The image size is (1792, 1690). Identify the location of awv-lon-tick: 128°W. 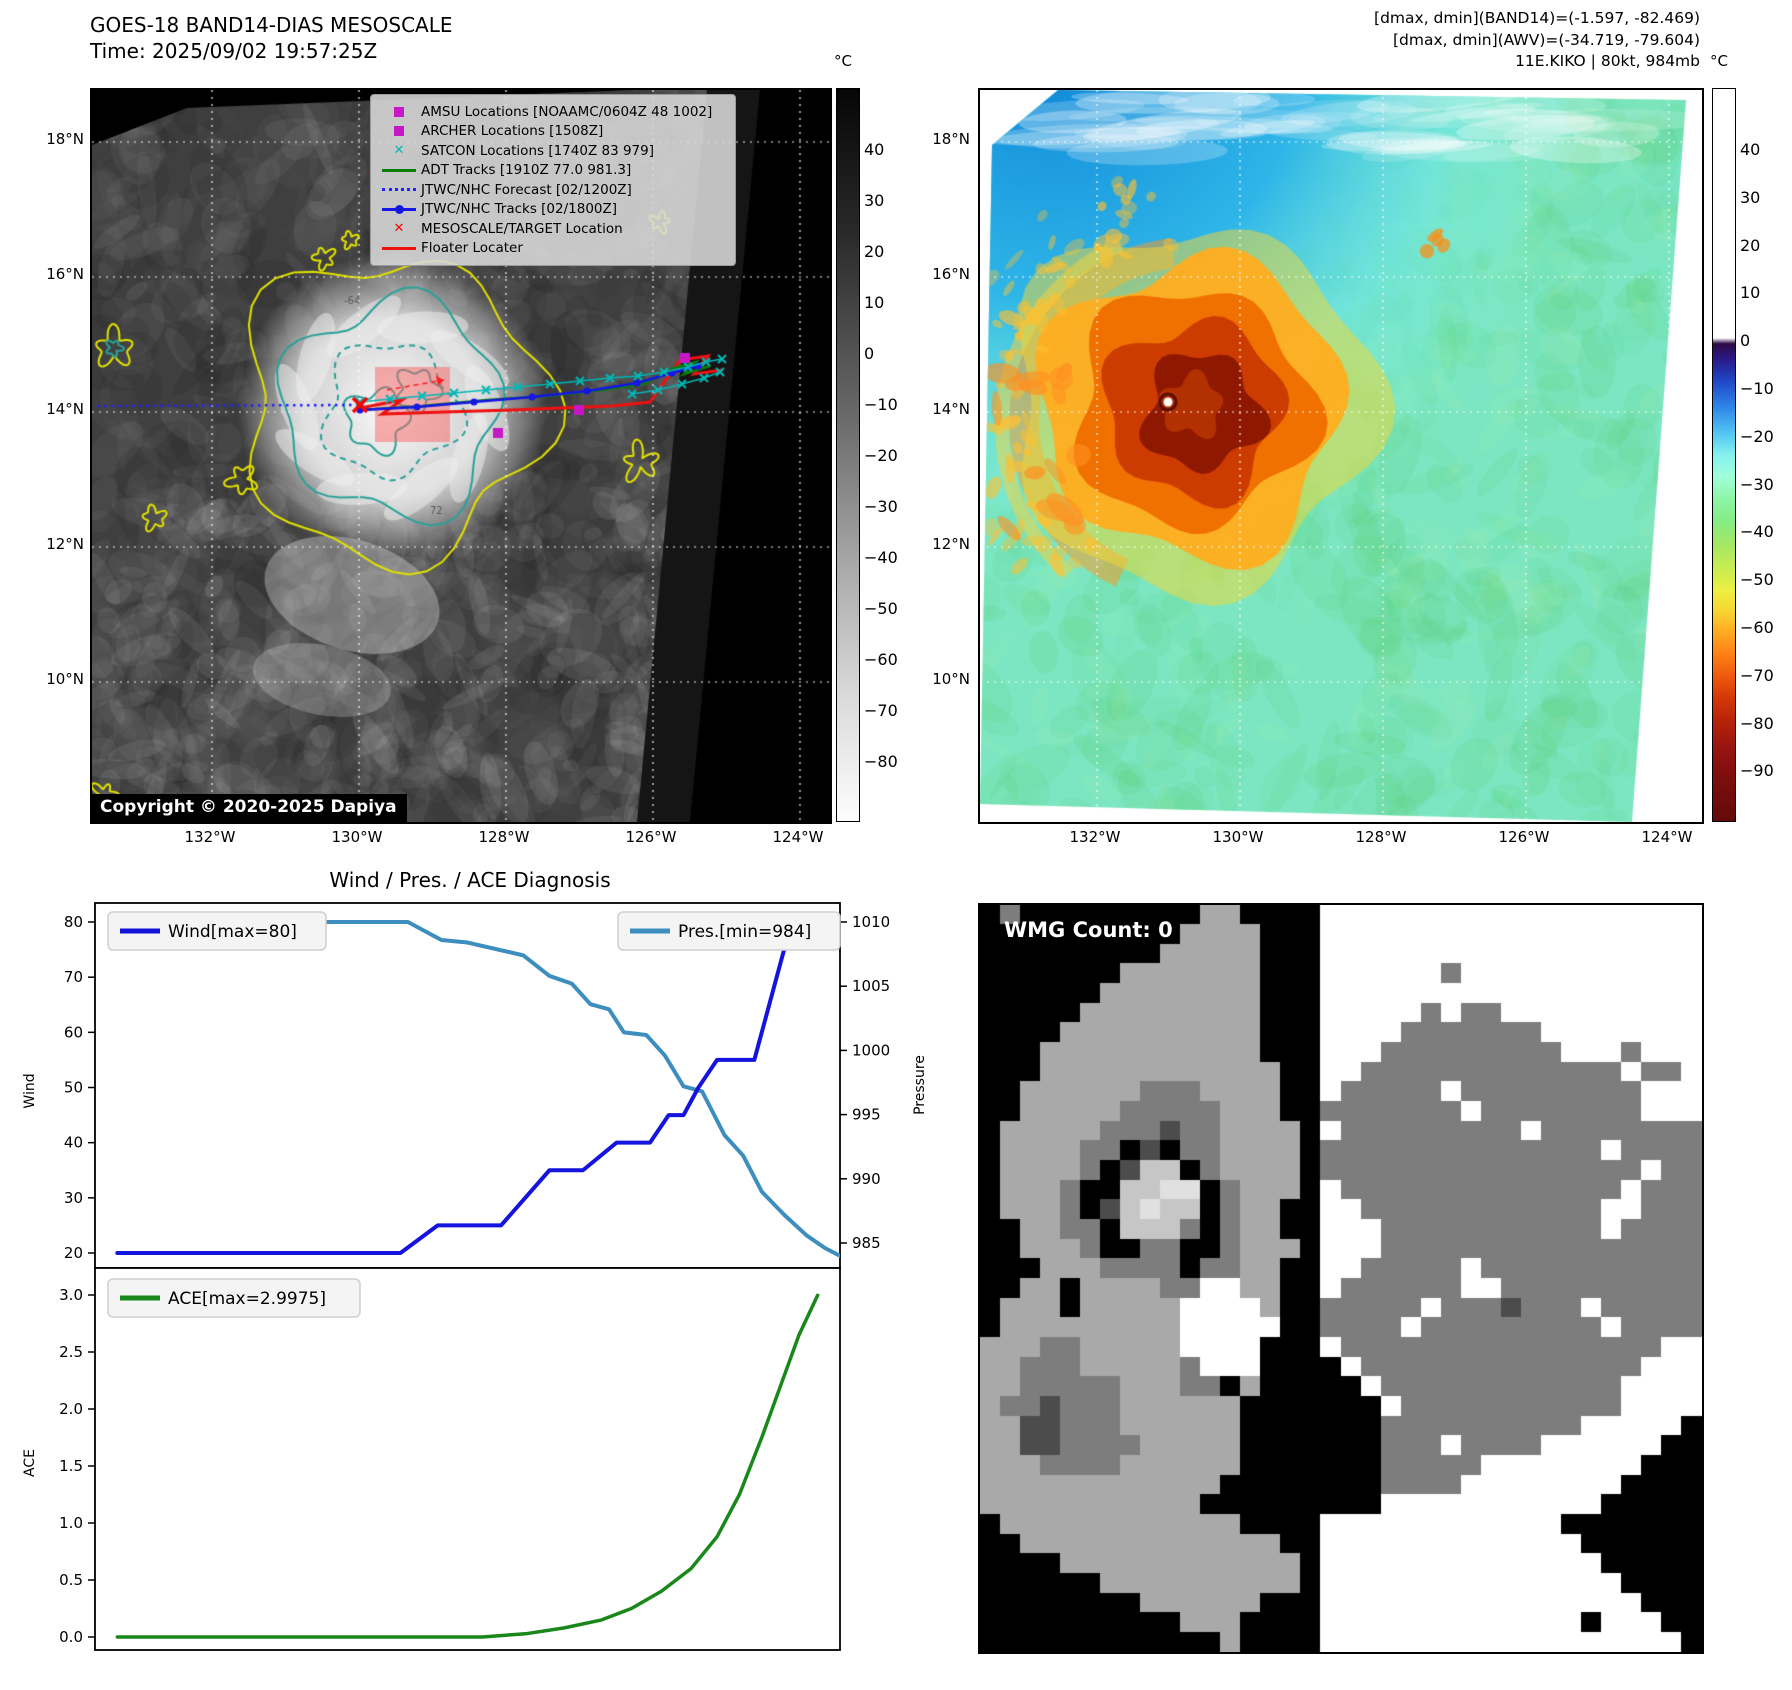
(1381, 837).